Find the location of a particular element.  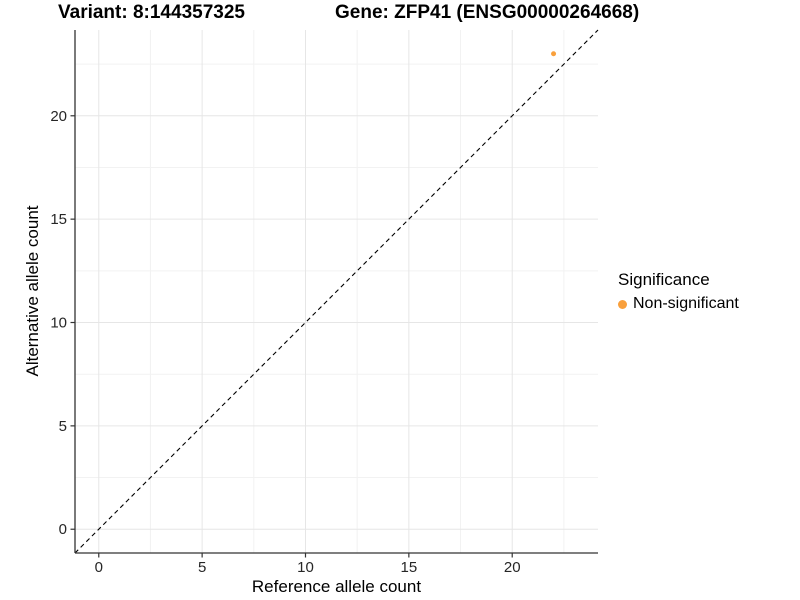

x-tick-label: 20 is located at coordinates (512, 567).